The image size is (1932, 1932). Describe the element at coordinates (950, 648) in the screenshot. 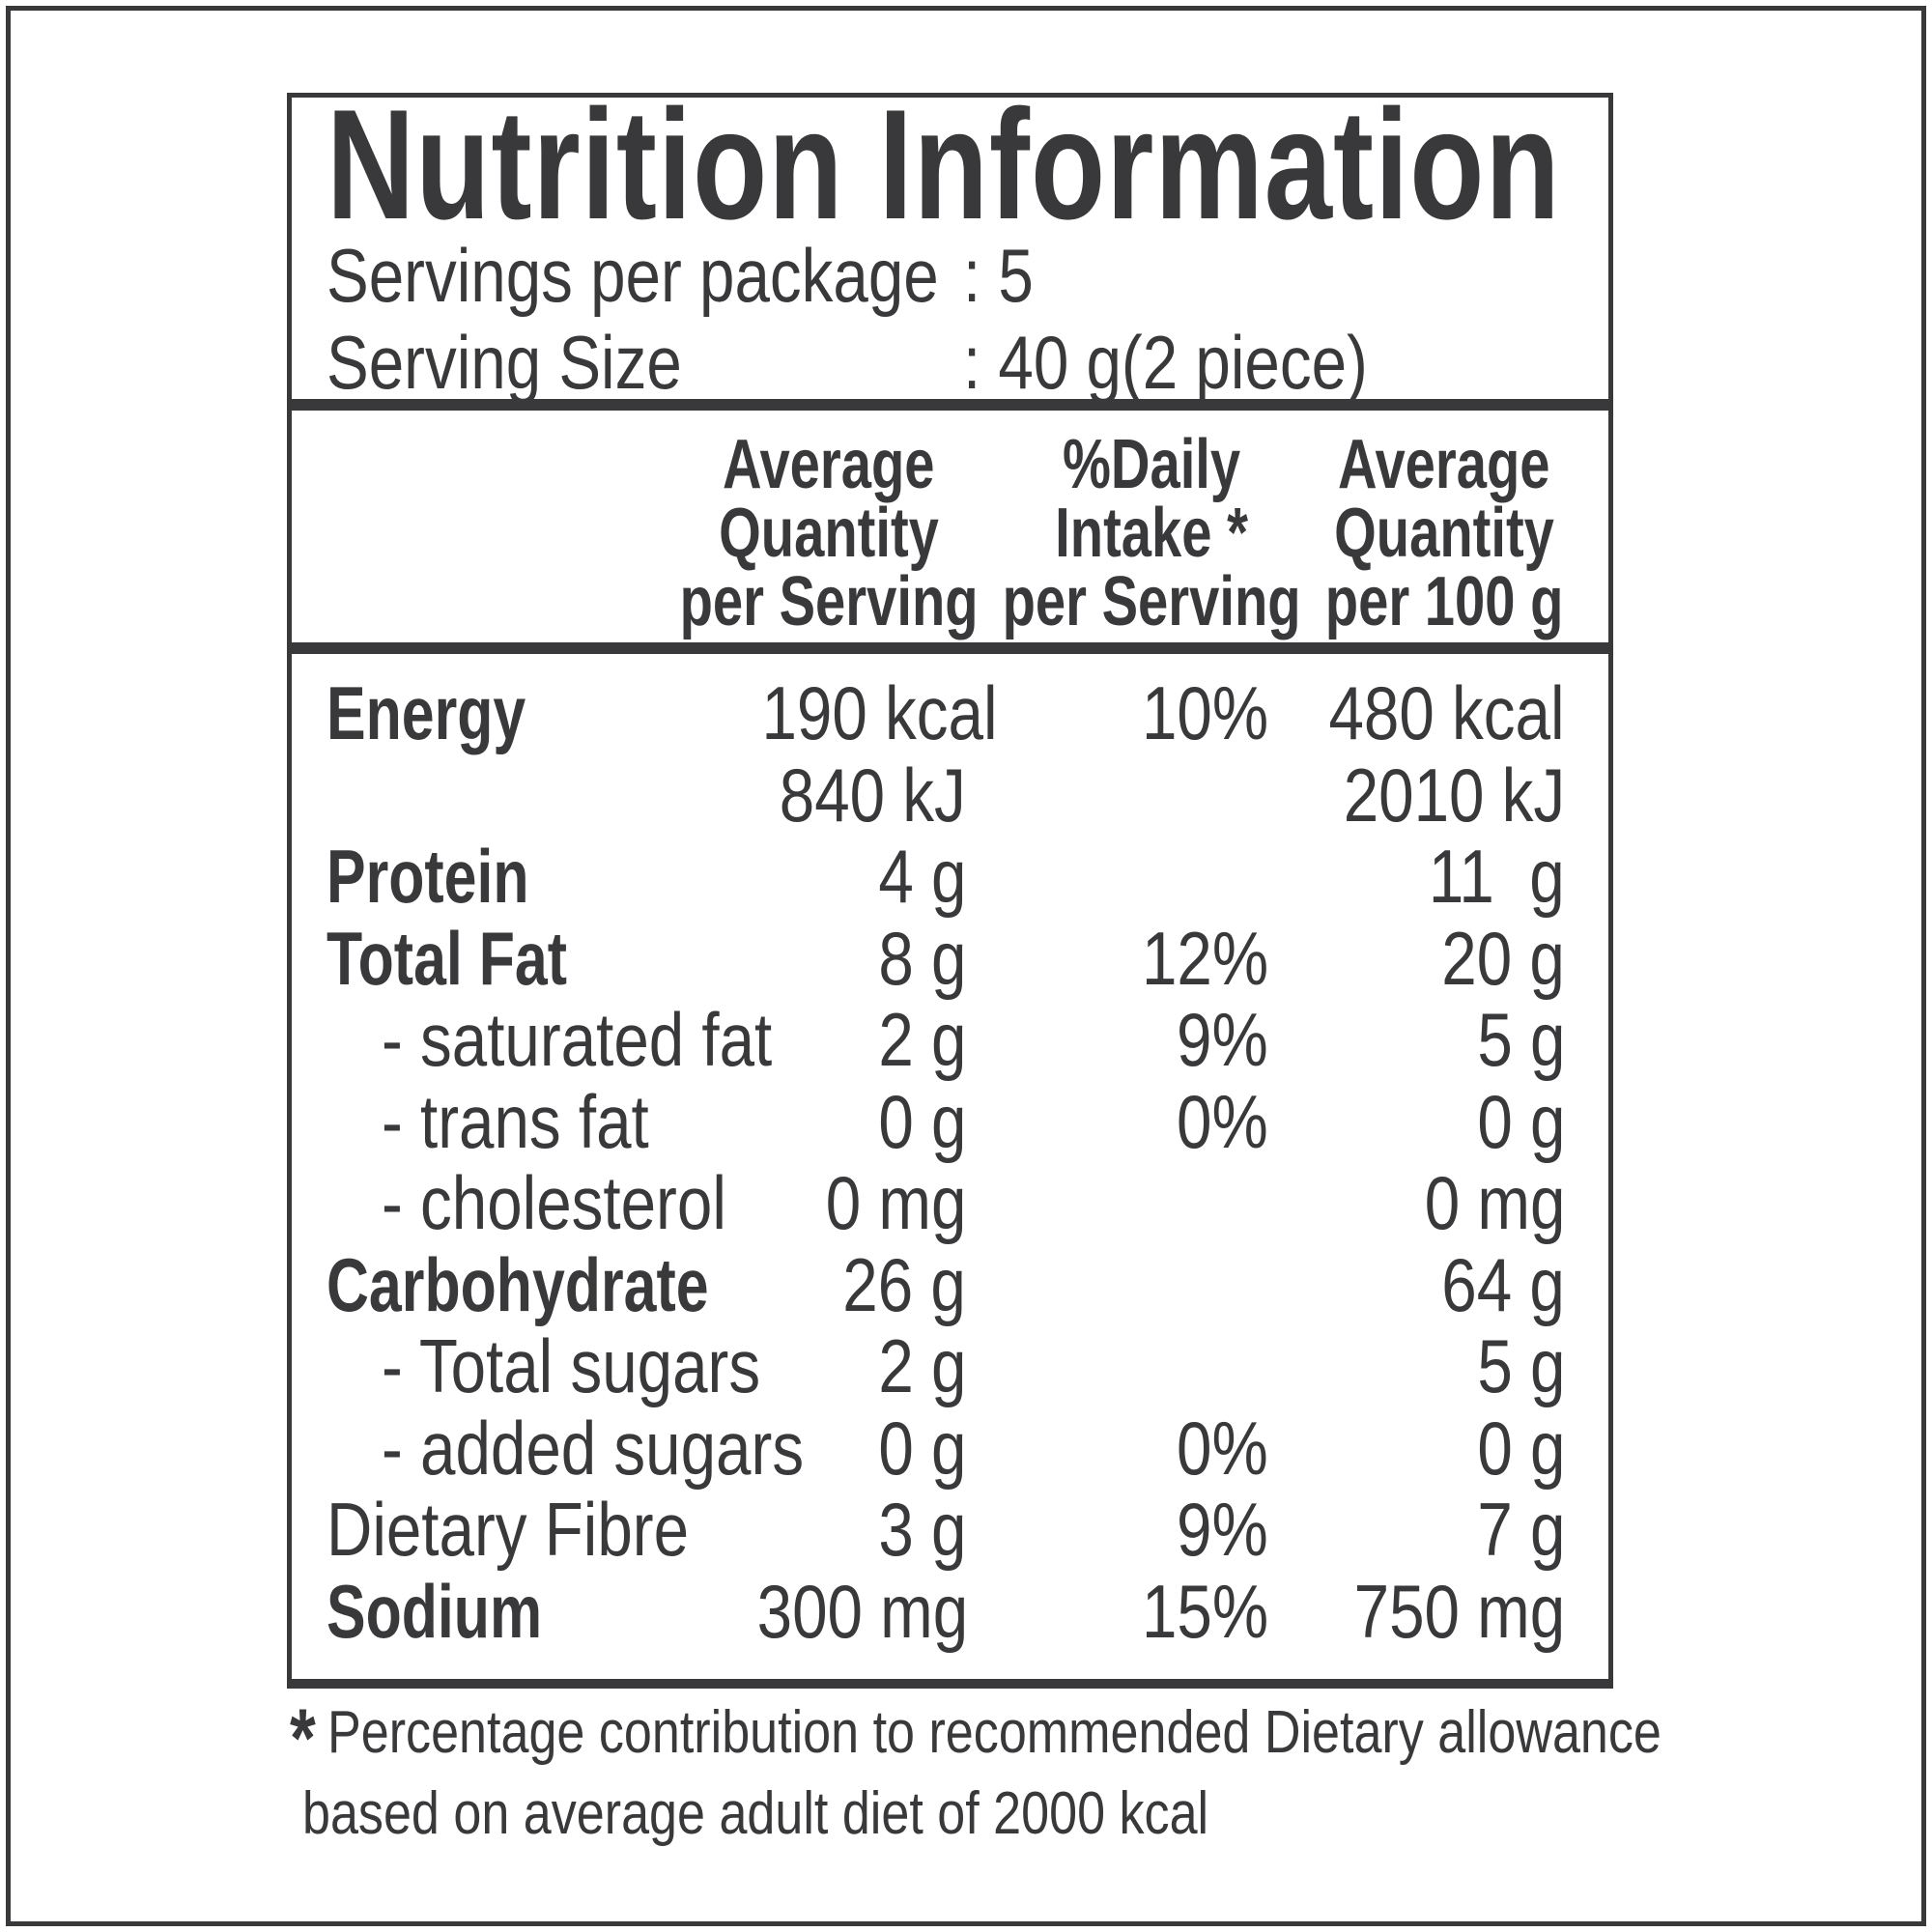

I see `divider-below-header` at that location.